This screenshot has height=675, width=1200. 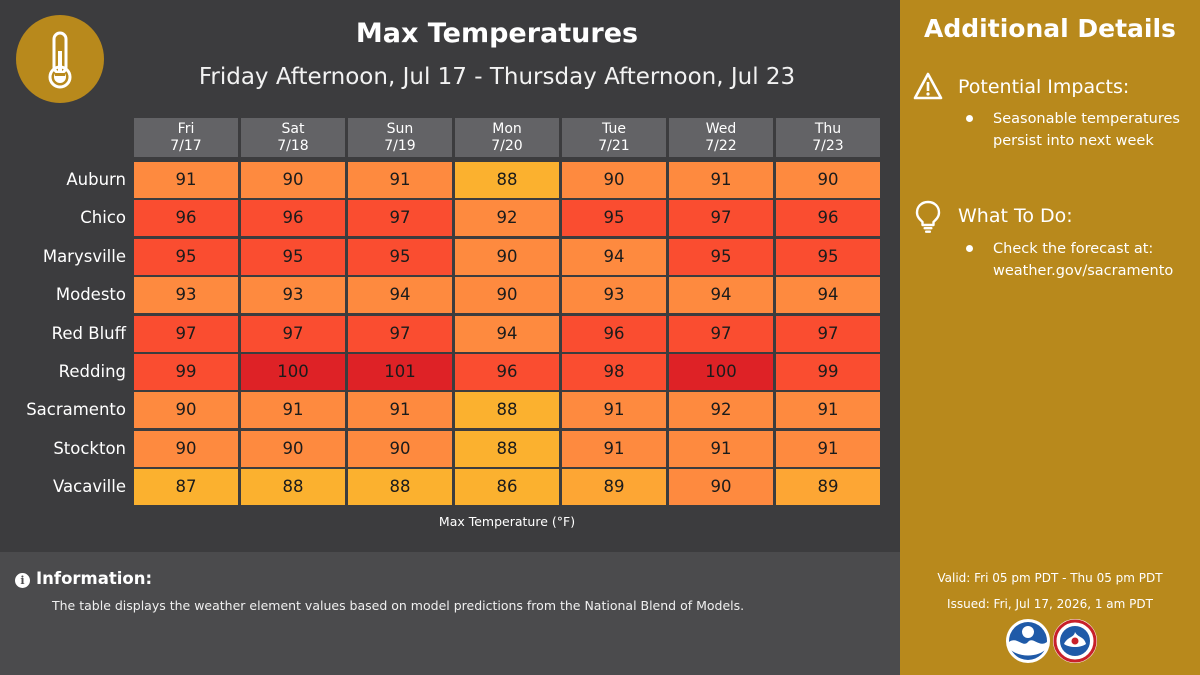 What do you see at coordinates (507, 487) in the screenshot?
I see `heatmap-cell: 86` at bounding box center [507, 487].